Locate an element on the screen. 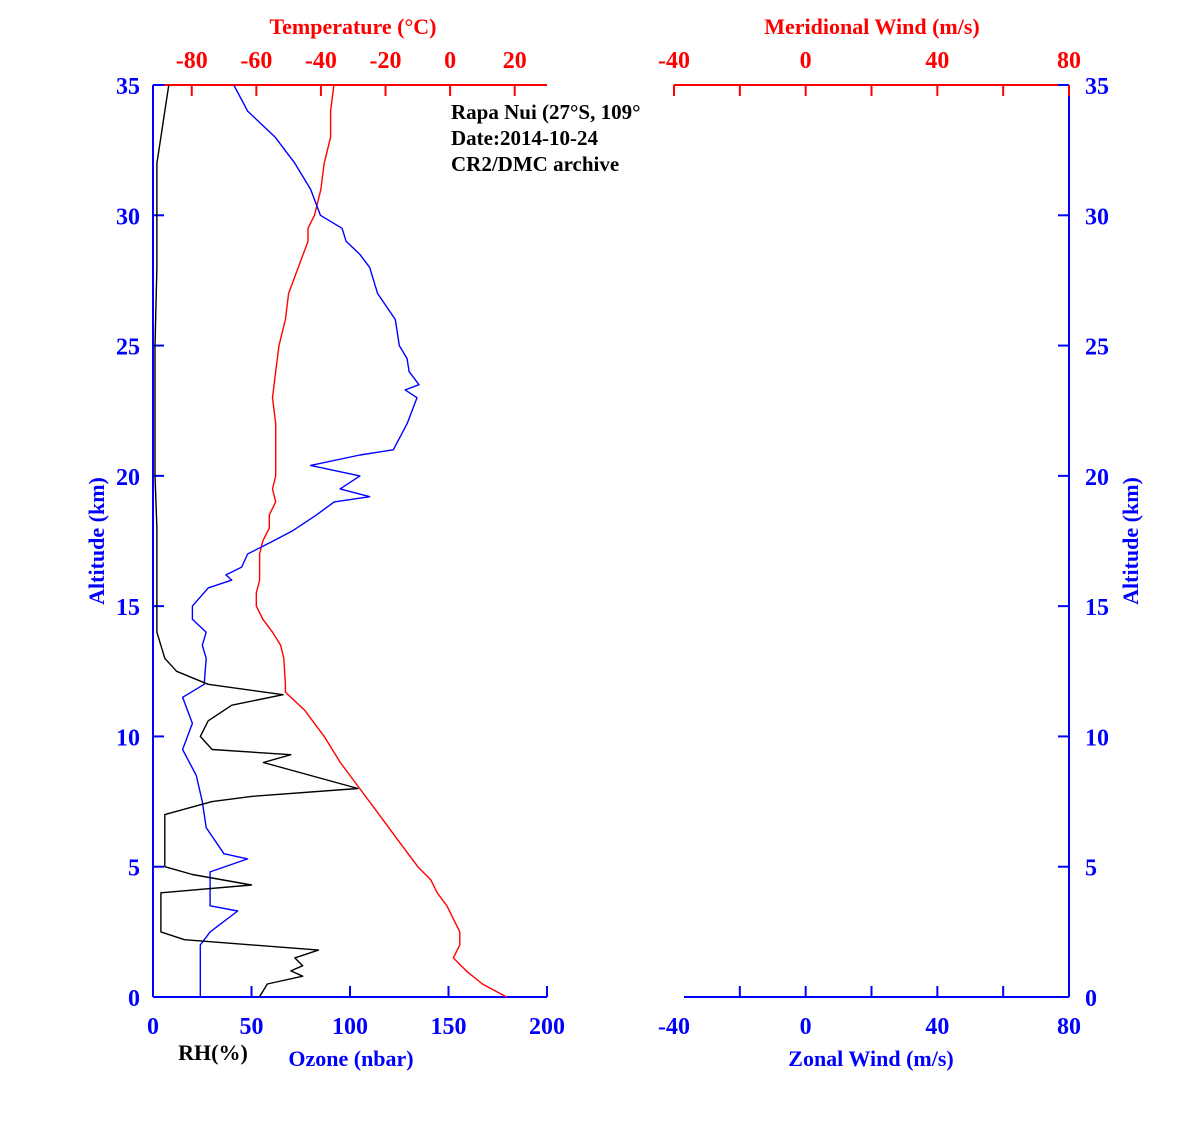 The height and width of the screenshot is (1122, 1181). sounding-date-text: Date:2014-10-24 is located at coordinates (524, 138).